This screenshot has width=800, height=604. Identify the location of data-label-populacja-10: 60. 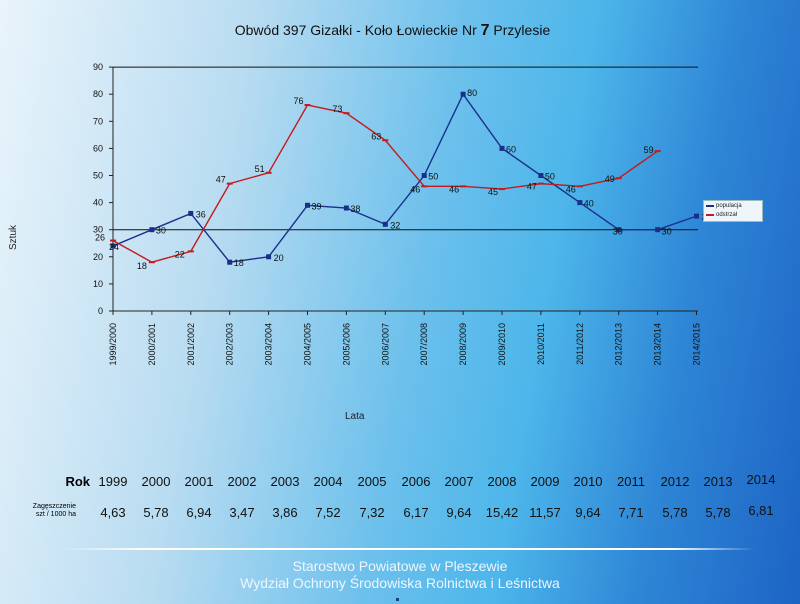
(511, 149).